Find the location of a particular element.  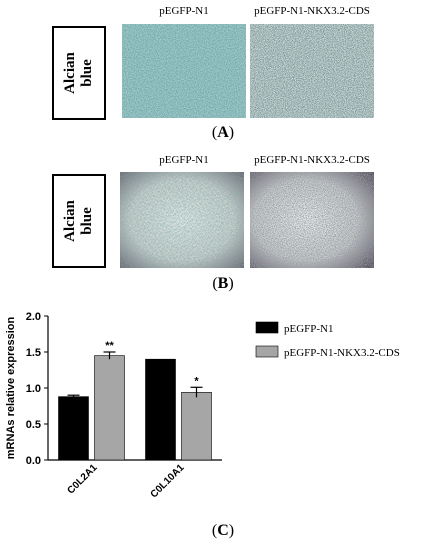

panel-b-column-title-2: pEGFP-N1-NKX3.2-CDS is located at coordinates (312, 160).